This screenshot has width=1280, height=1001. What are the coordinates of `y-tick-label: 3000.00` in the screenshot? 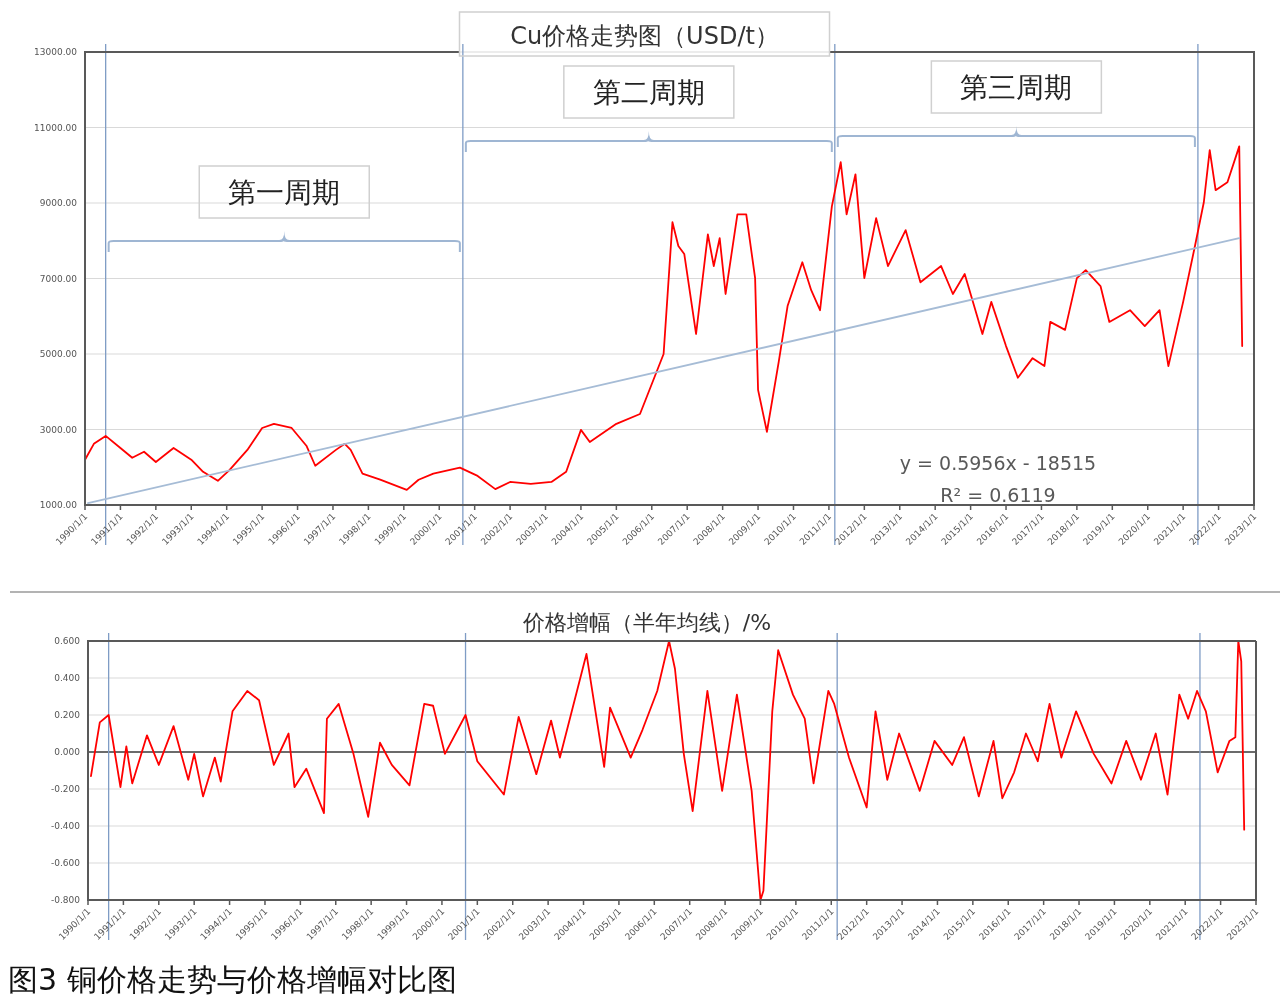 It's located at (58, 429).